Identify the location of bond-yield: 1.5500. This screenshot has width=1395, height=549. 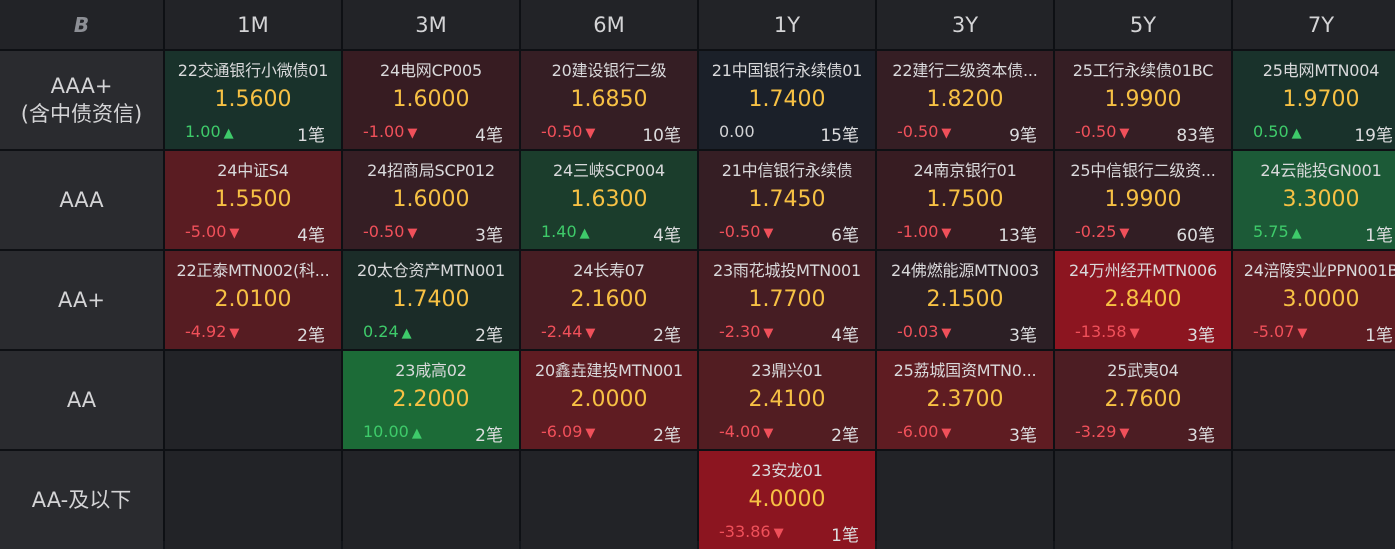
(253, 199).